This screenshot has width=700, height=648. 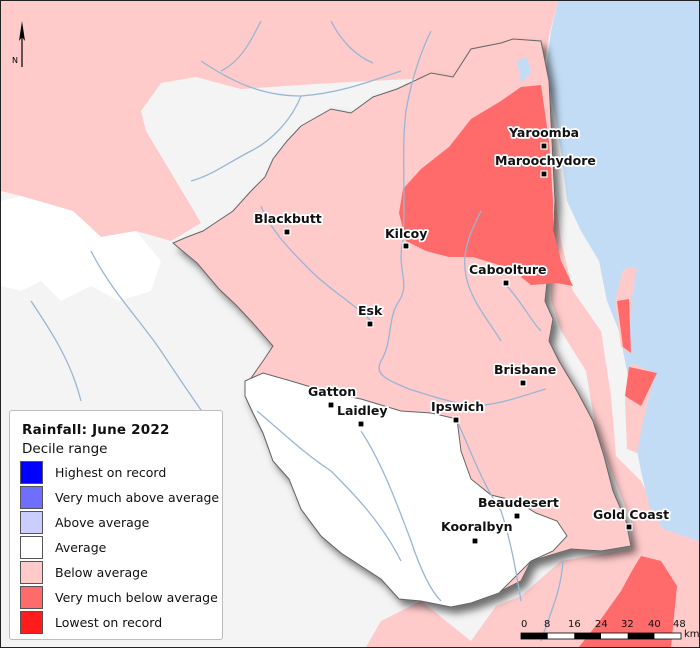 What do you see at coordinates (545, 160) in the screenshot?
I see `place-label-maroochydore: Maroochydore` at bounding box center [545, 160].